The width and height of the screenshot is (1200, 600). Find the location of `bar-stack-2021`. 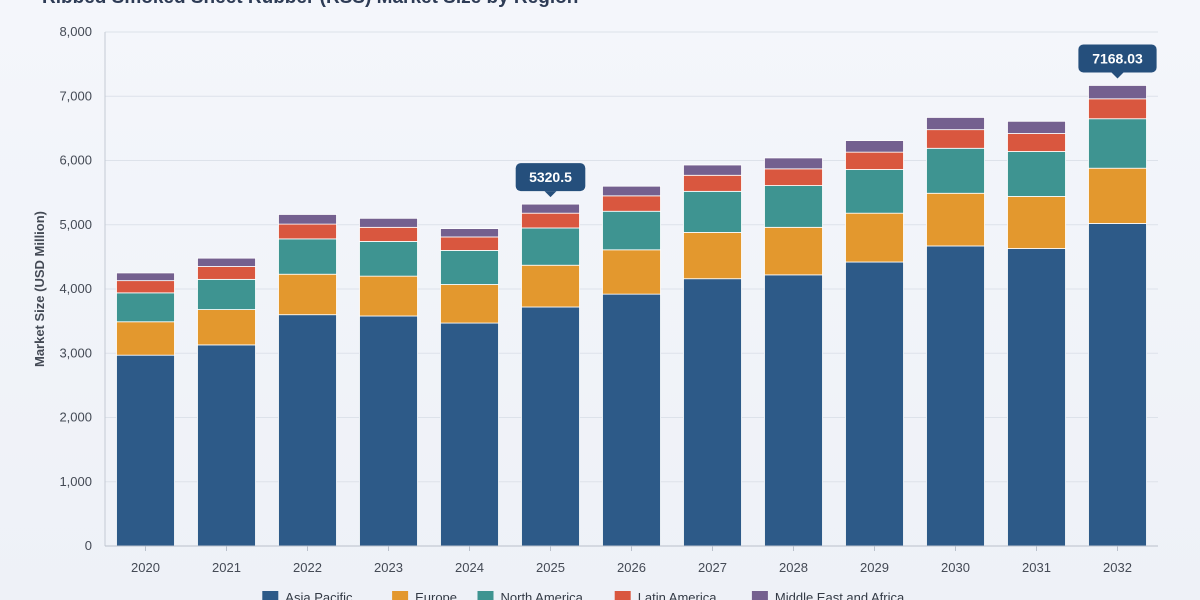

bar-stack-2021 is located at coordinates (226, 402).